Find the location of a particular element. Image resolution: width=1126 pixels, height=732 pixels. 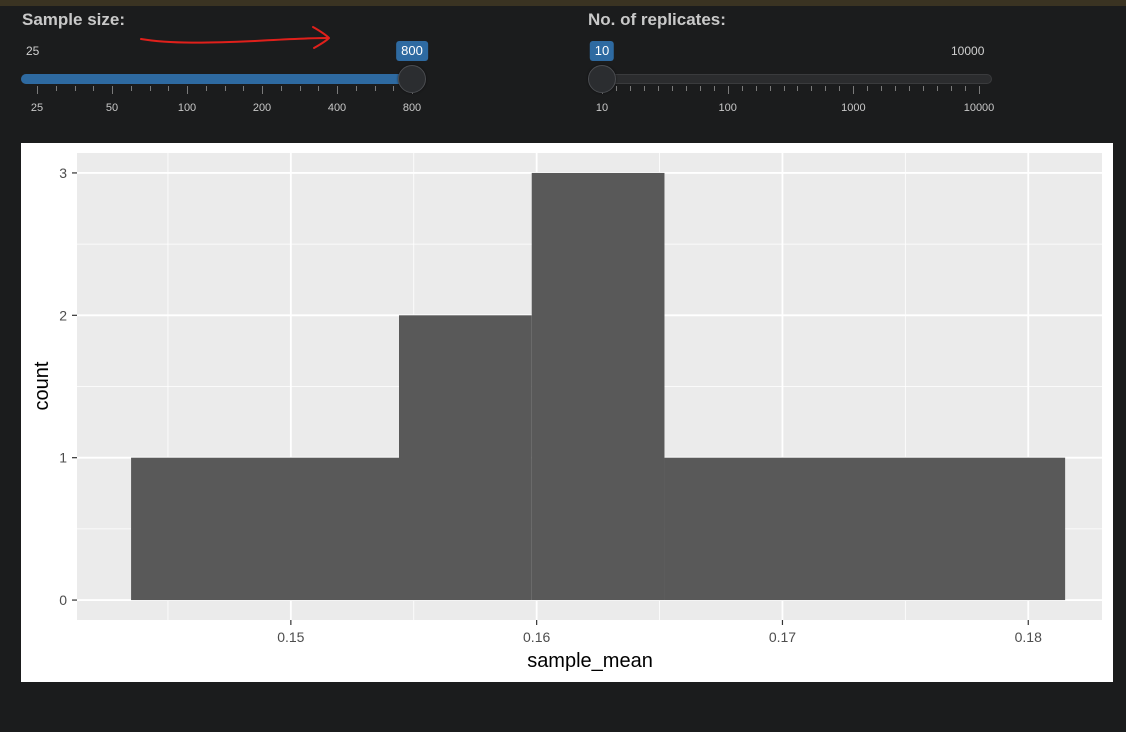

ss-tick-label: 800 is located at coordinates (412, 108).